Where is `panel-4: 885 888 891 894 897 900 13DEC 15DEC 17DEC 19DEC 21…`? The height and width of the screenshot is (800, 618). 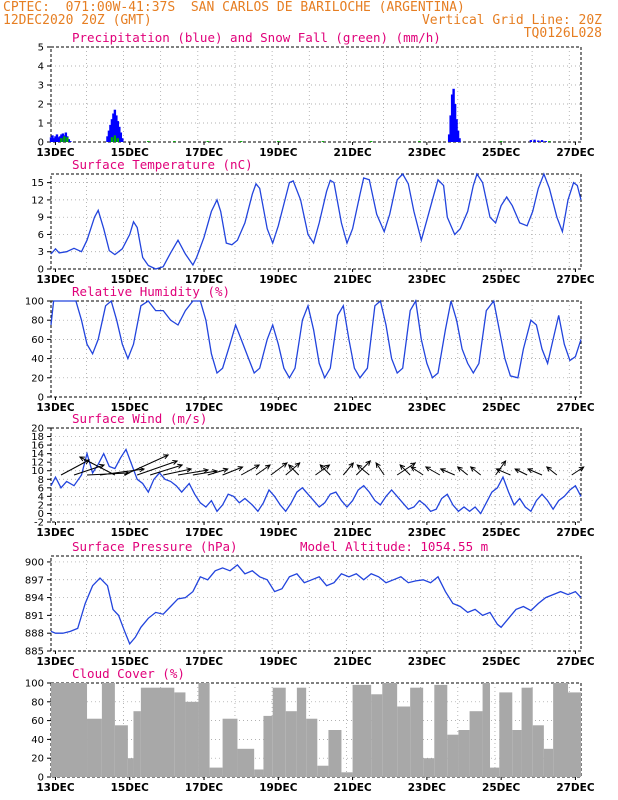
panel-4: 885 888 891 894 897 900 13DEC 15DEC 17DEC 19DEC 21… is located at coordinates (310, 603).